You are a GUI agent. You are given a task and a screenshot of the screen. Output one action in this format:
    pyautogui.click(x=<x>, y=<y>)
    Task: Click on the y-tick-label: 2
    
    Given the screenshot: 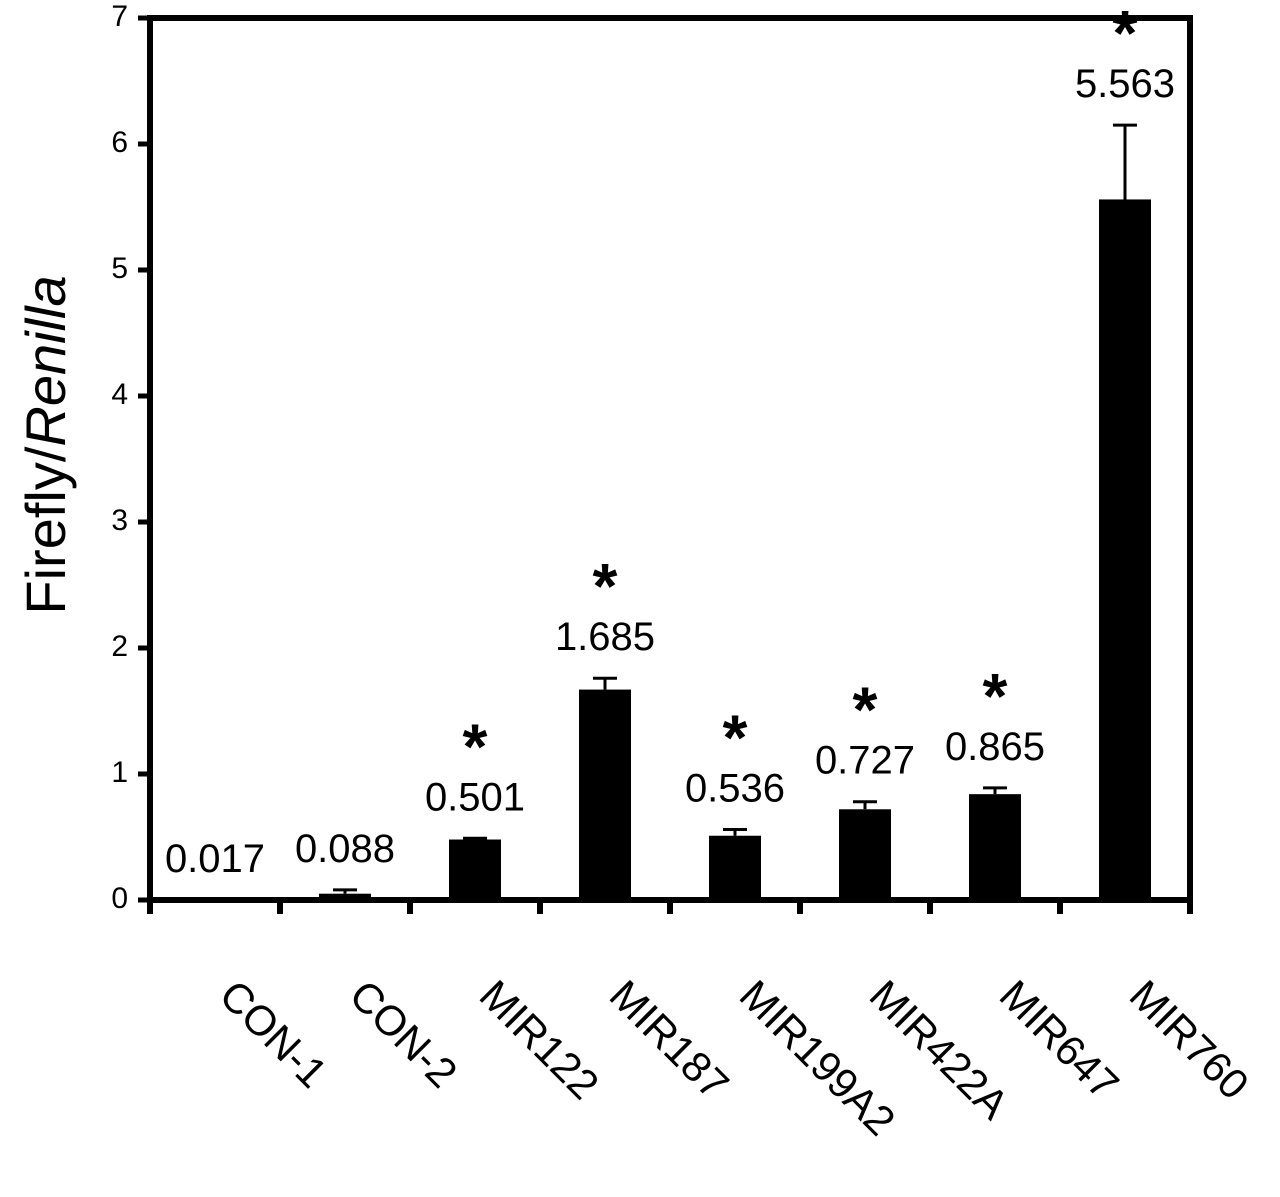 What is the action you would take?
    pyautogui.click(x=119, y=646)
    